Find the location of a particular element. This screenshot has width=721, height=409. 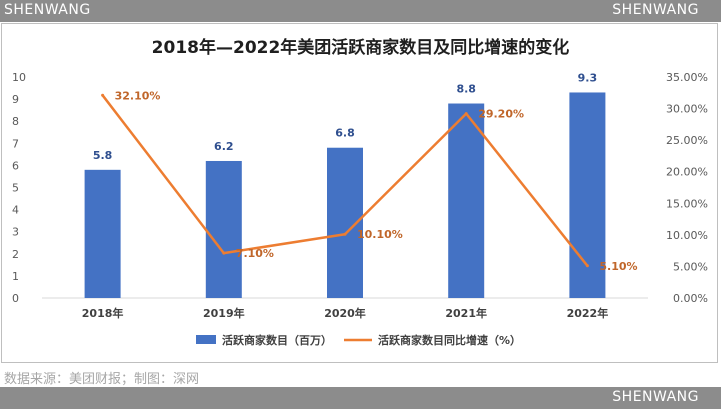

legend-swatch-bar is located at coordinates (206, 339).